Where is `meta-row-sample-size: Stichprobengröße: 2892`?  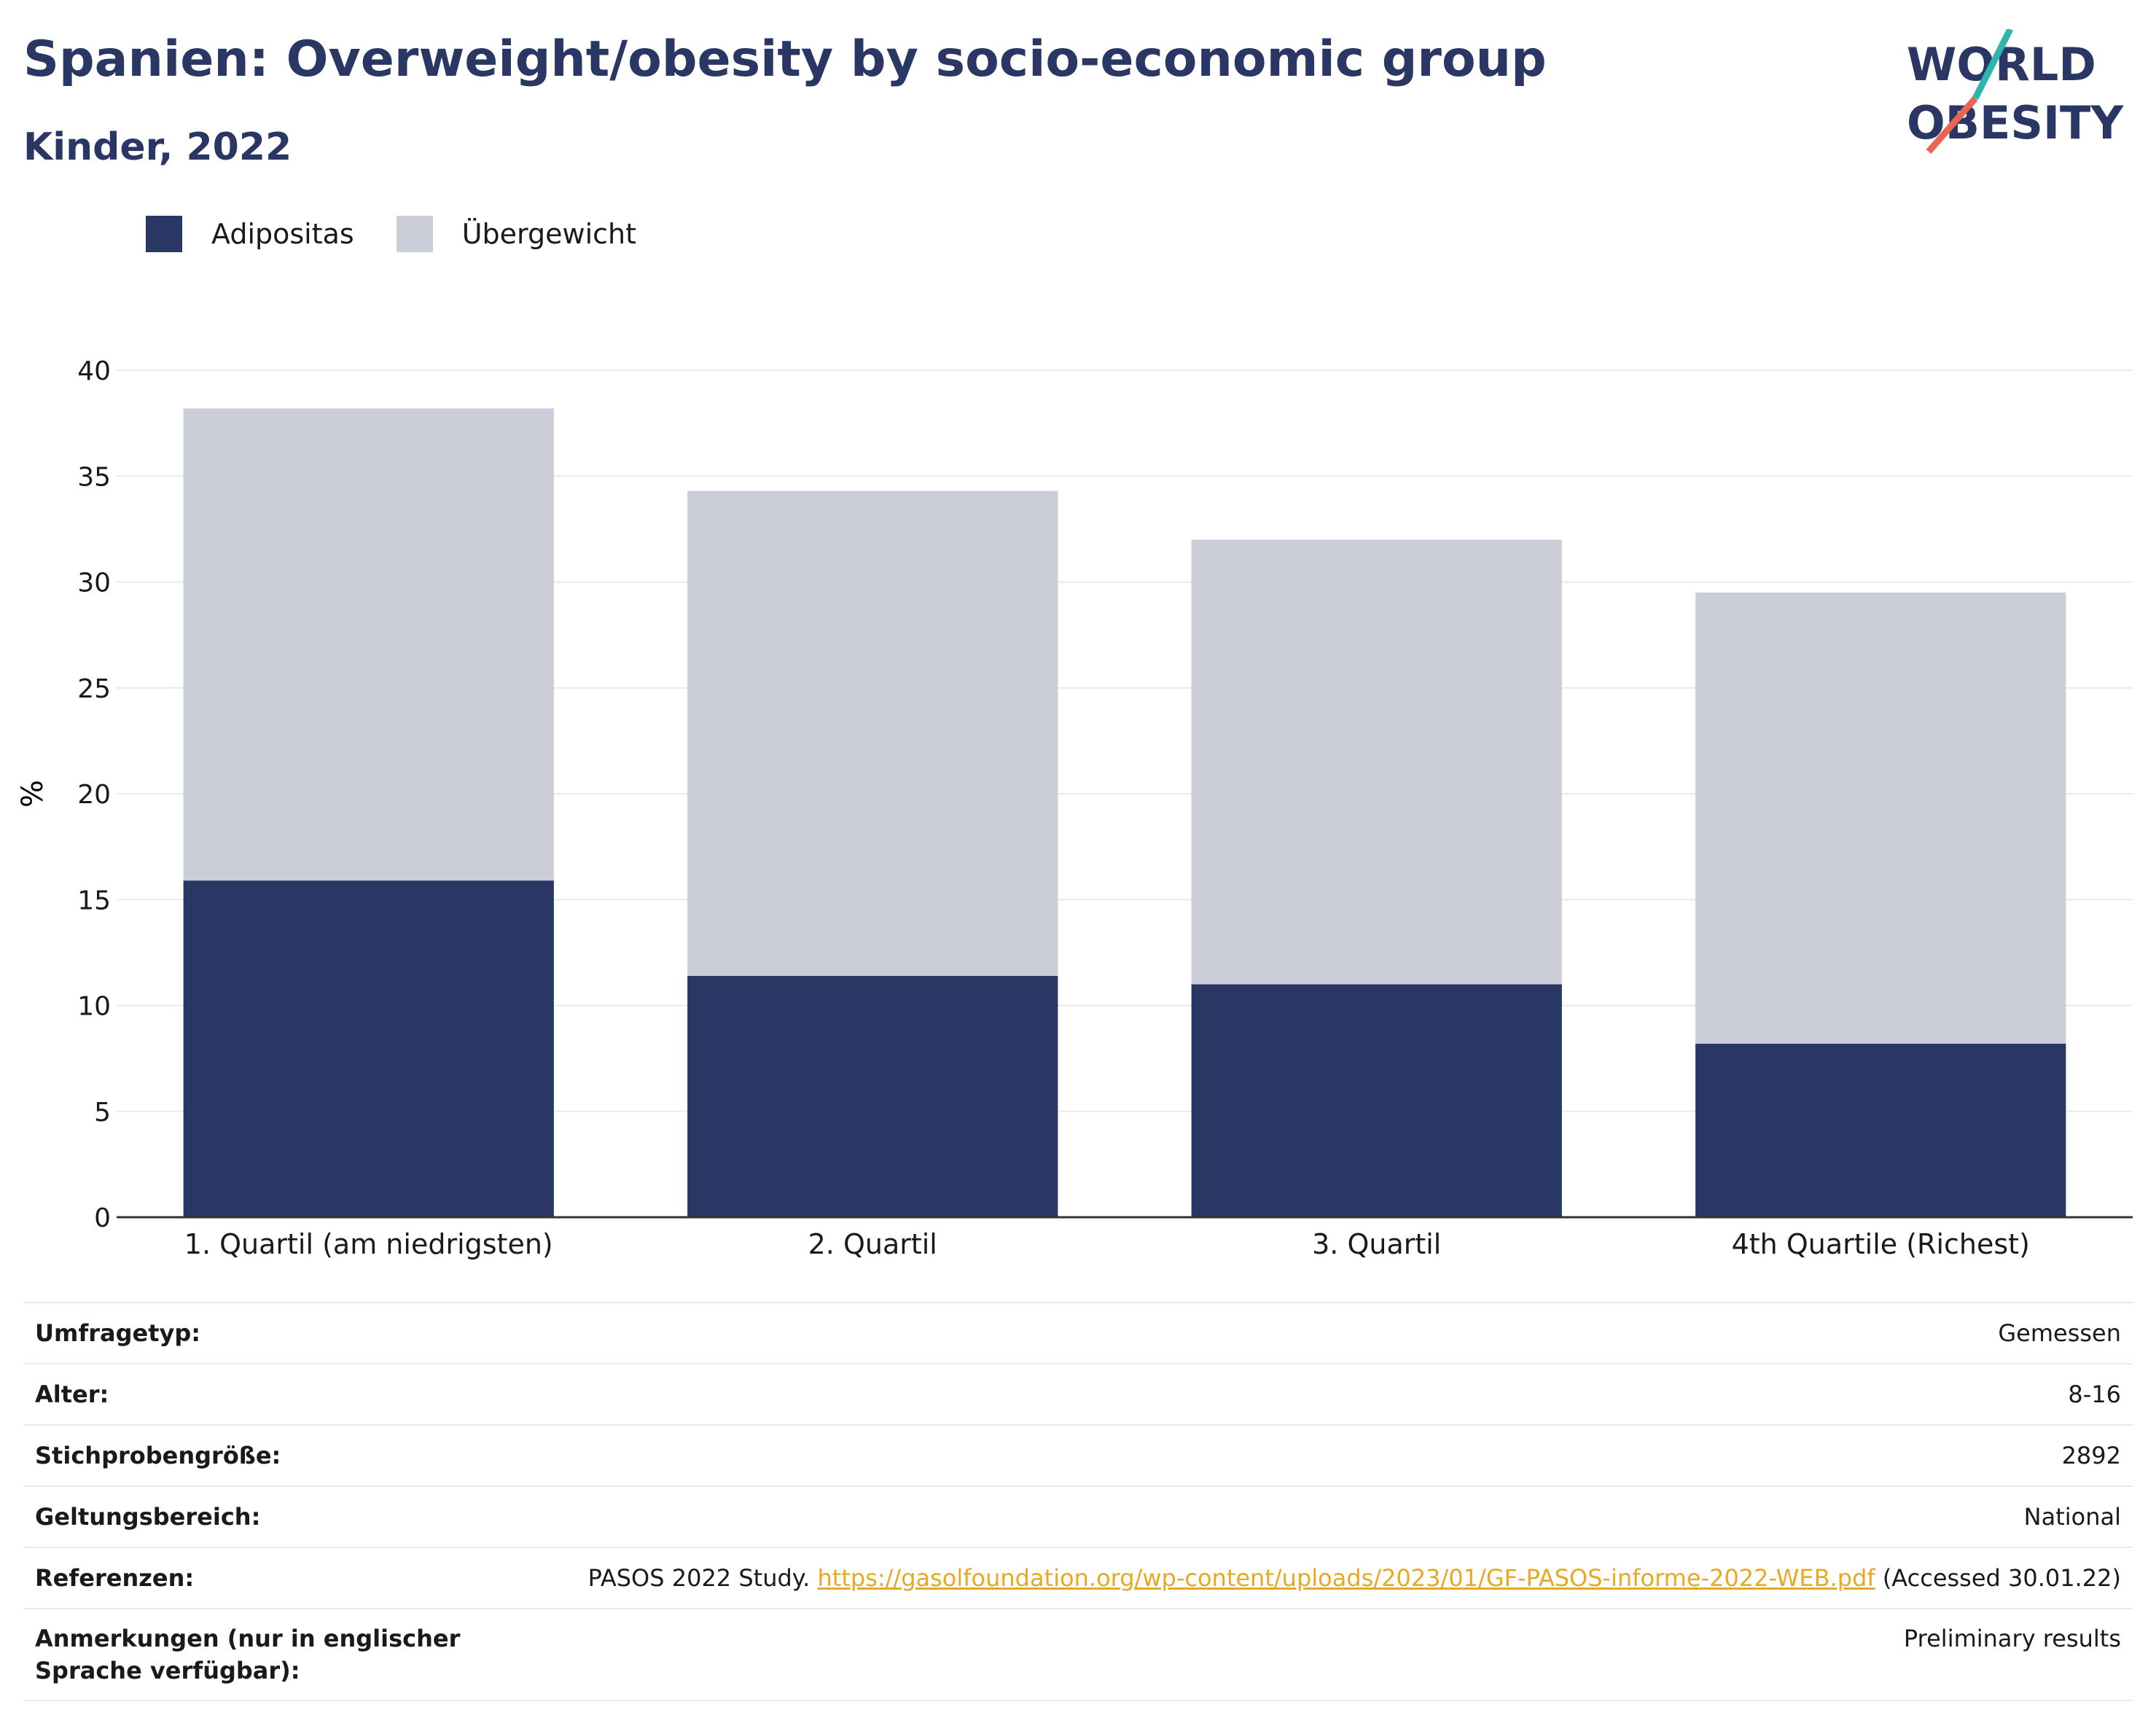
meta-row-sample-size: Stichprobengröße: 2892 is located at coordinates (1078, 1457).